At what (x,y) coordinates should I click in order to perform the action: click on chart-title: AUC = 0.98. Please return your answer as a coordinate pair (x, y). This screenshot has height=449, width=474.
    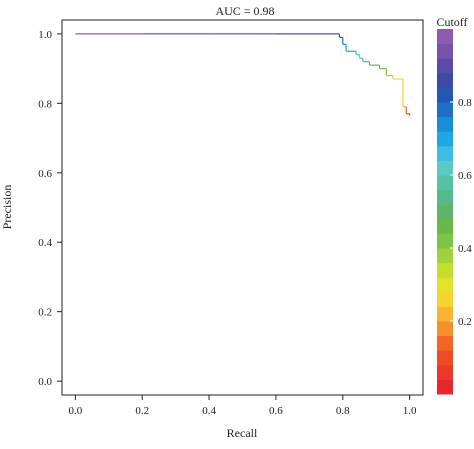
    Looking at the image, I should click on (244, 11).